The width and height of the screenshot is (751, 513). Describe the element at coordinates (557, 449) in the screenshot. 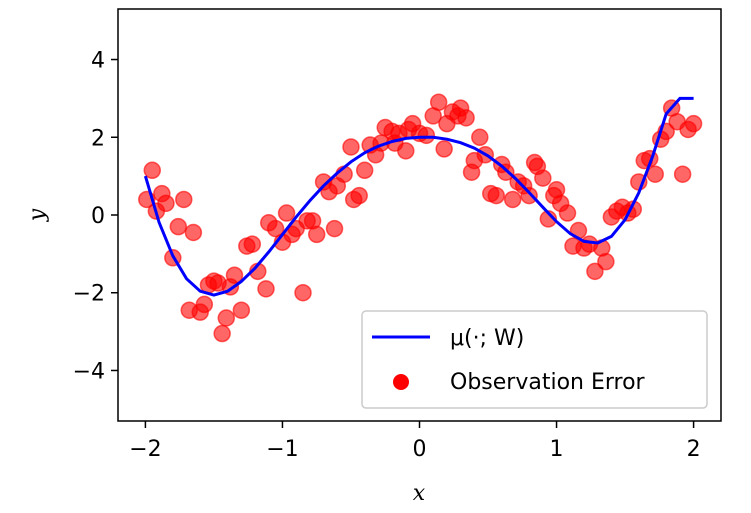

I see `x-tick-label: 1` at that location.